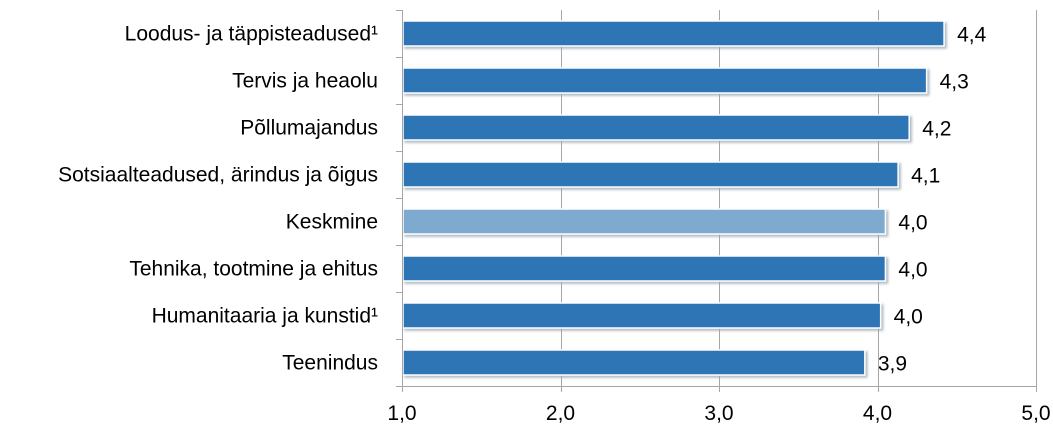 This screenshot has height=432, width=1053. I want to click on value-label: 4,3, so click(954, 82).